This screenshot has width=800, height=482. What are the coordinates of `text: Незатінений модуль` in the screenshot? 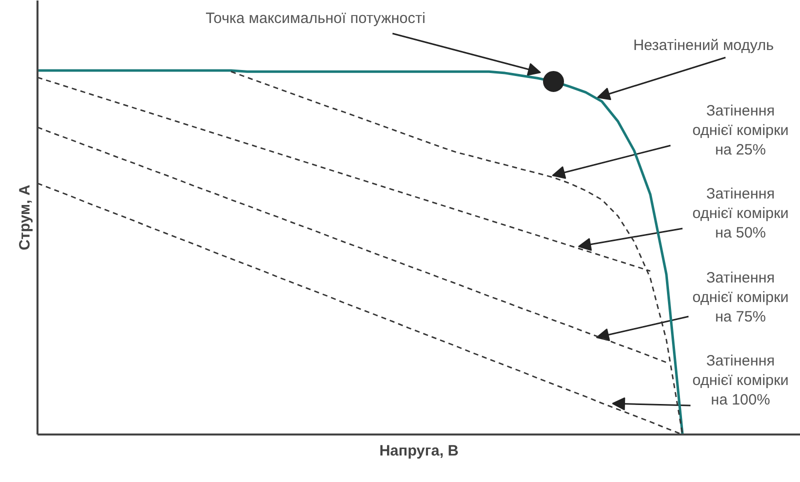 It's located at (703, 45).